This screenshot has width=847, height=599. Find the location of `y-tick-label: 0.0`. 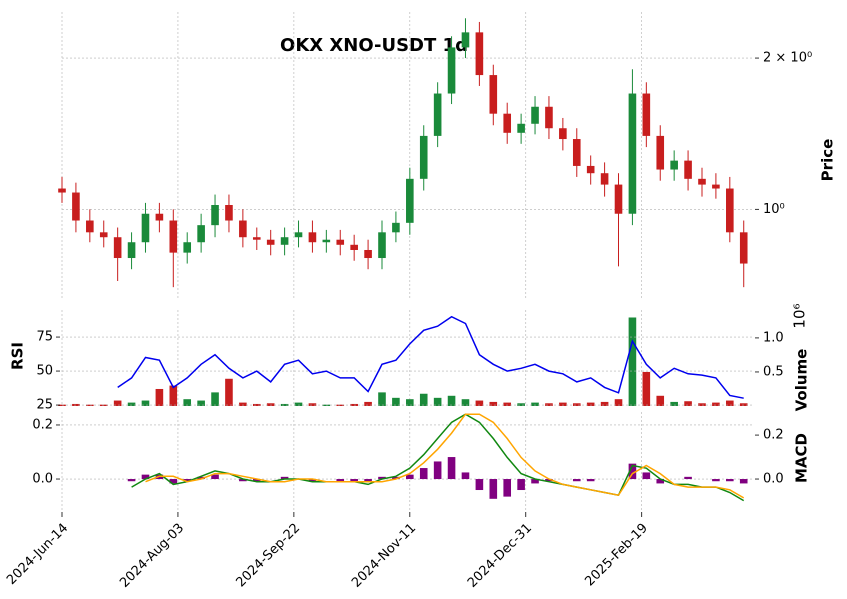

y-tick-label: 0.0 is located at coordinates (773, 479).